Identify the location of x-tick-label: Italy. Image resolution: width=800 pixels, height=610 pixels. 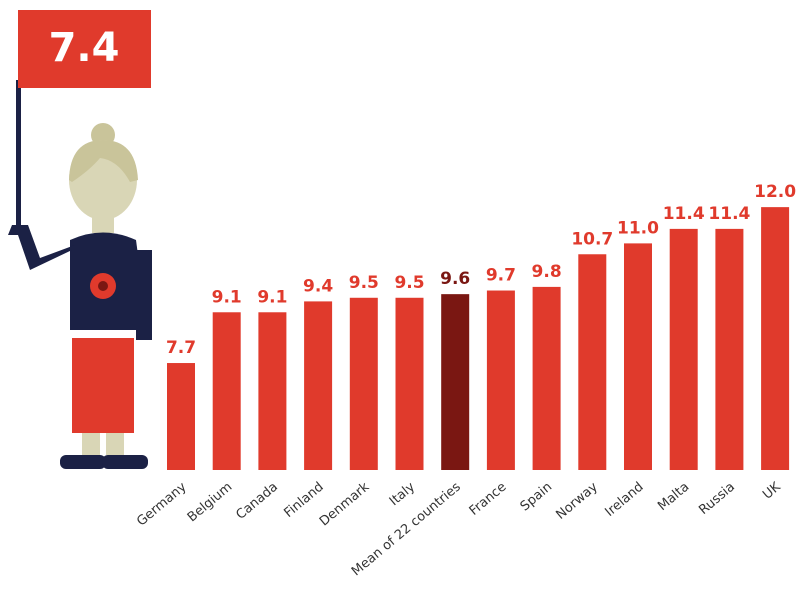
(402, 494).